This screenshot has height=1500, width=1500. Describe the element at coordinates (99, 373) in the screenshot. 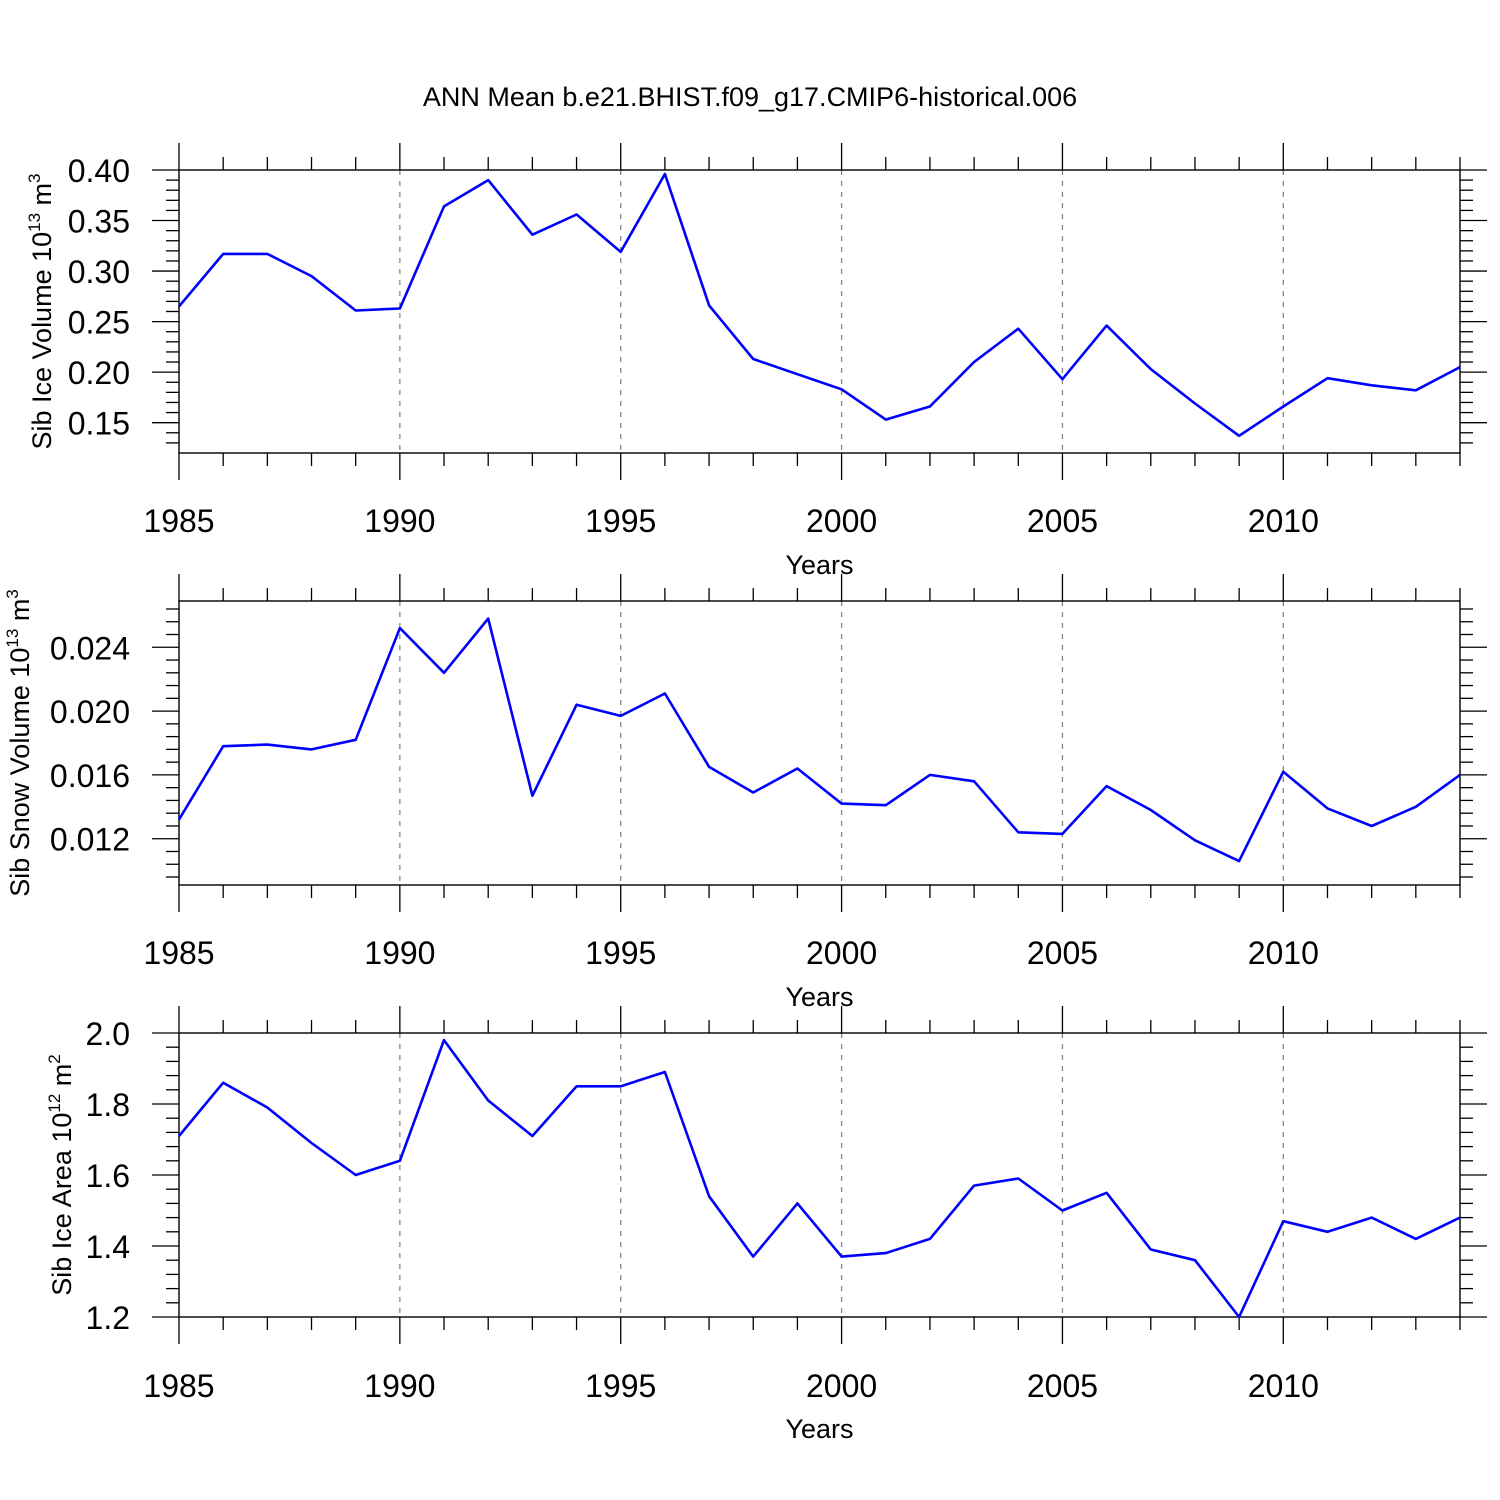

I see `y-tick-label: 0.20` at that location.